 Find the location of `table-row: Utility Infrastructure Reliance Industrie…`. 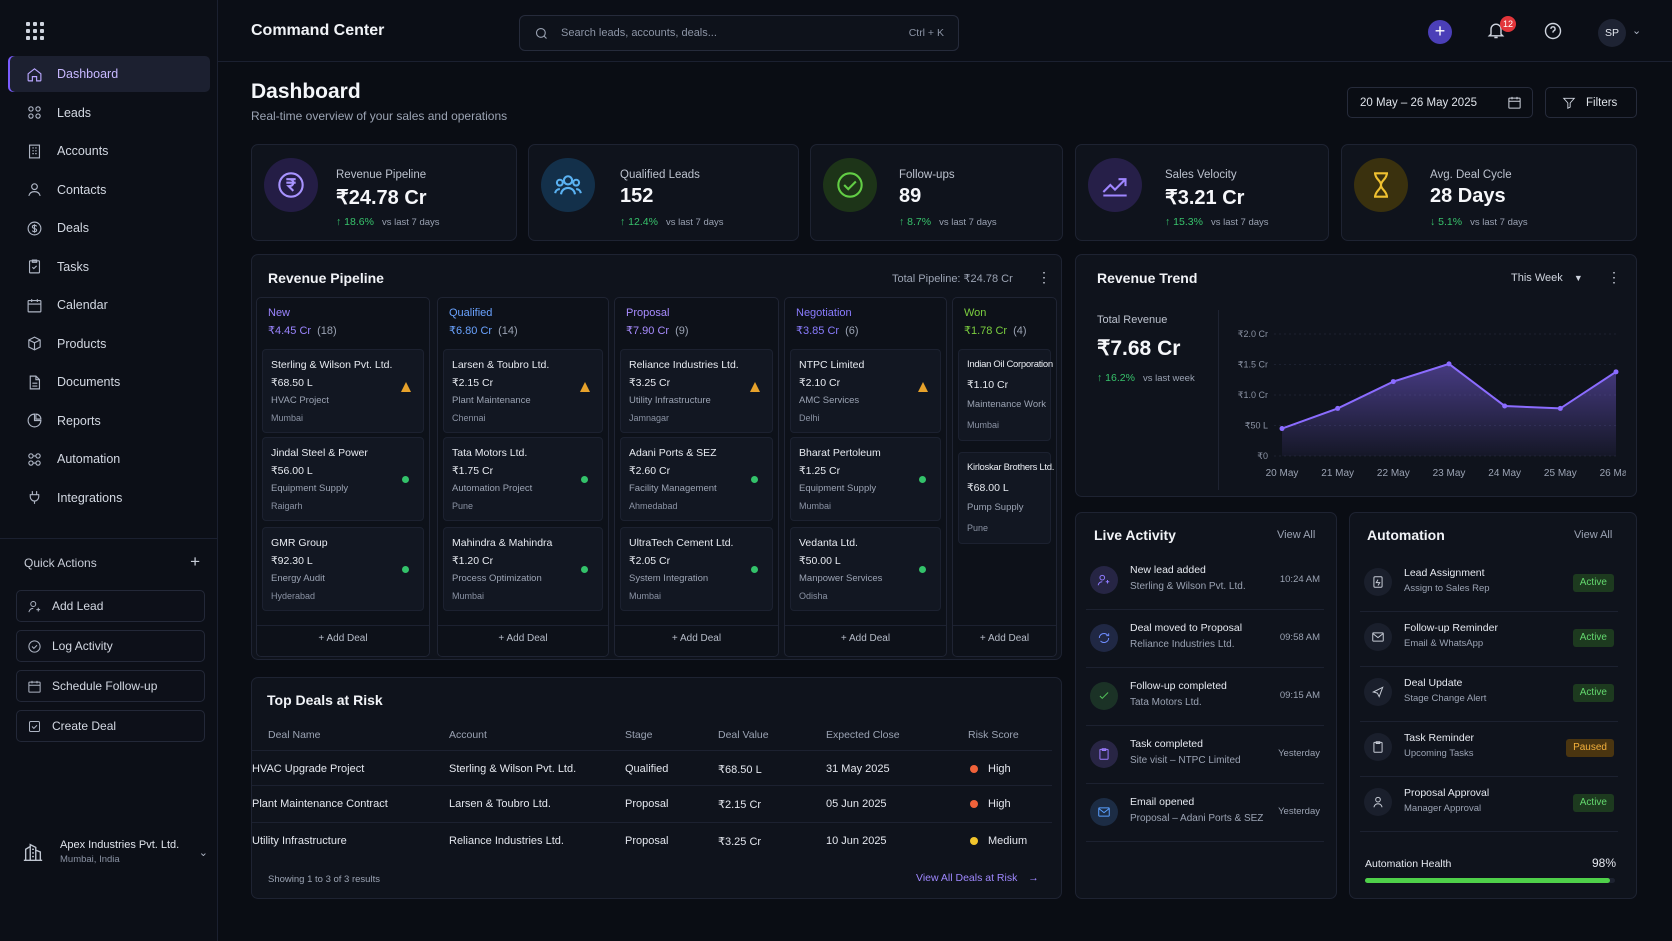

table-row: Utility Infrastructure Reliance Industrie… is located at coordinates (652, 840).